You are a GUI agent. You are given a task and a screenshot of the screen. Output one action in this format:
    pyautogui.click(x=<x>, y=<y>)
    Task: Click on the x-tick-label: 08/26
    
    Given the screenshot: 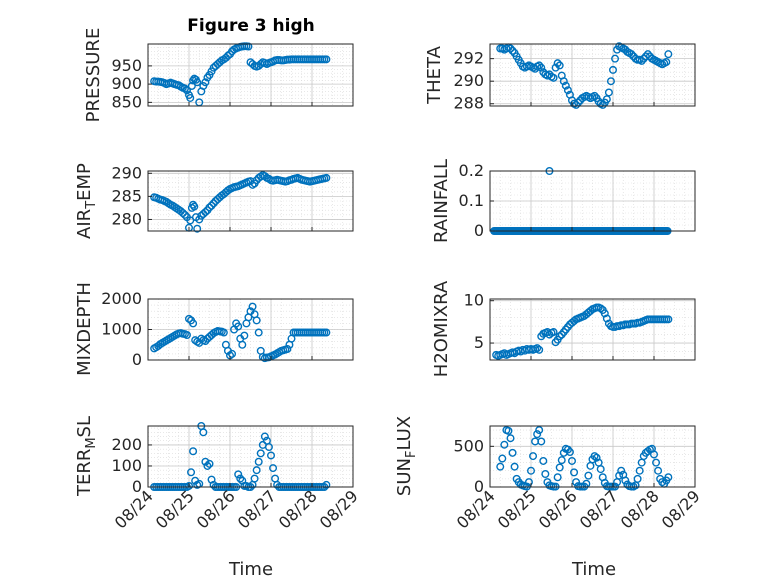 What is the action you would take?
    pyautogui.click(x=558, y=509)
    